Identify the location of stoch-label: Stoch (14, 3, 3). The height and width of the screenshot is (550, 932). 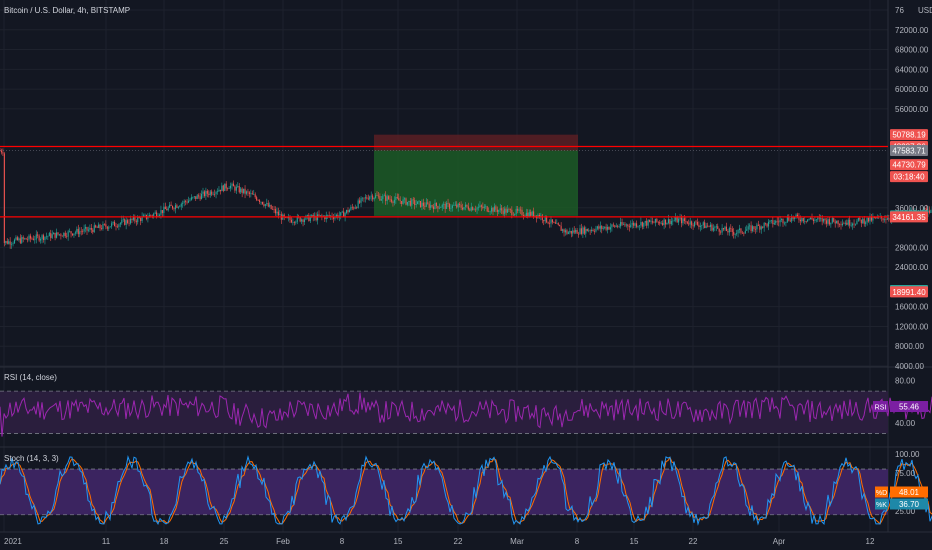
(31, 458).